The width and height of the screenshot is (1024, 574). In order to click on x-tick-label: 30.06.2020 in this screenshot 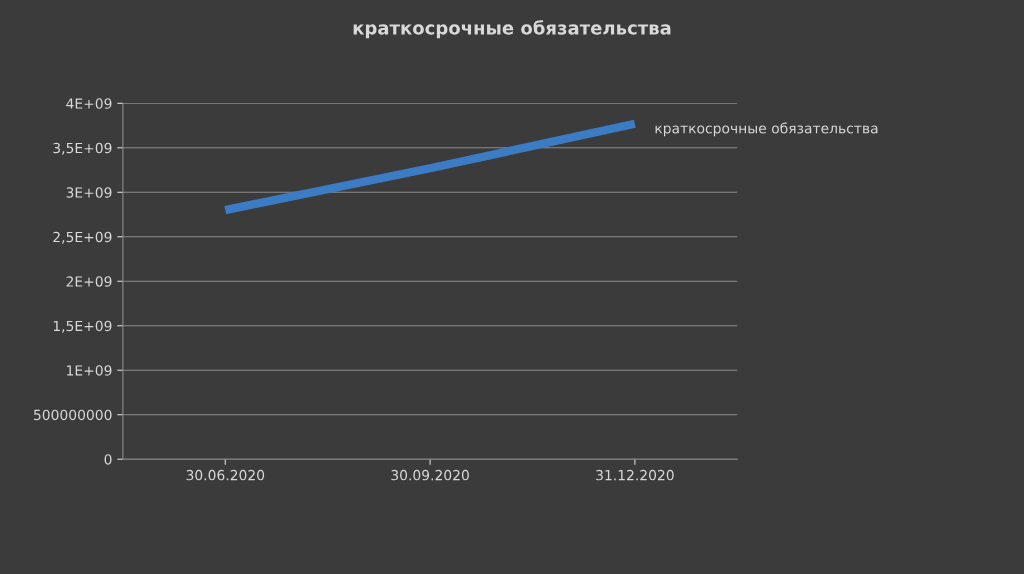, I will do `click(225, 475)`.